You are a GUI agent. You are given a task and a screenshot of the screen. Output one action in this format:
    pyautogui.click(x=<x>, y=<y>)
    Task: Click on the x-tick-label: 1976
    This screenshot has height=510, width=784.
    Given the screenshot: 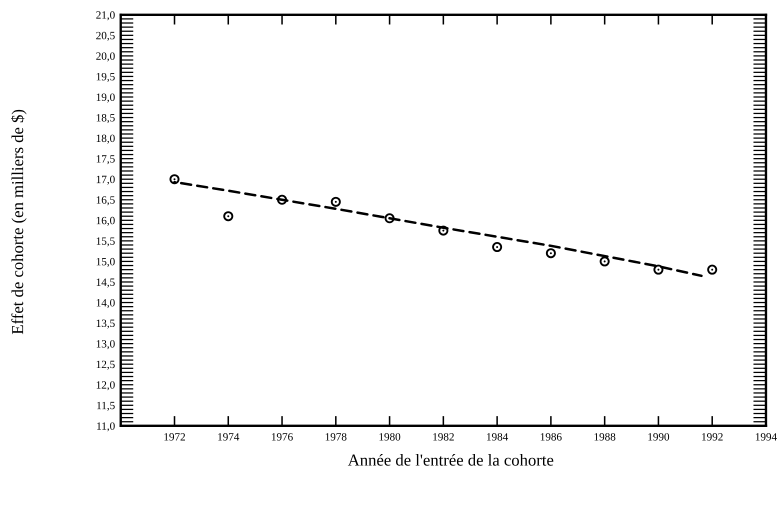 What is the action you would take?
    pyautogui.click(x=282, y=437)
    